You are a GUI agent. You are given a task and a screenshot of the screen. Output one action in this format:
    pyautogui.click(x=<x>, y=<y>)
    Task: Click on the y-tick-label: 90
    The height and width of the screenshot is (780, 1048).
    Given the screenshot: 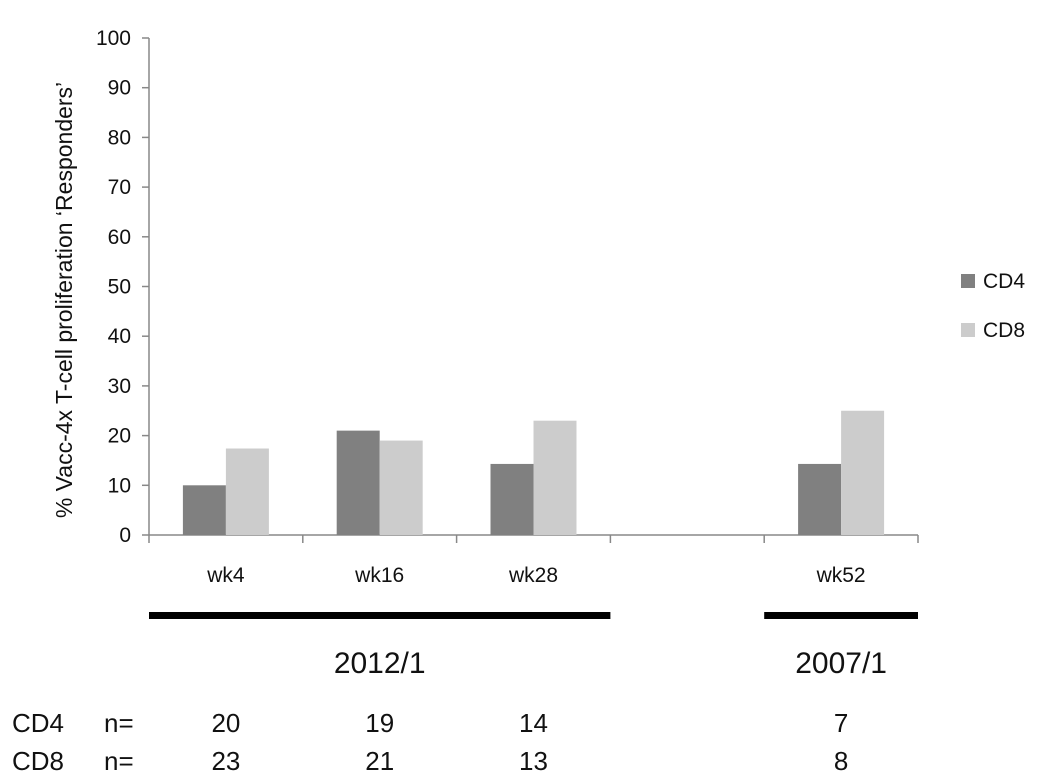 What is the action you would take?
    pyautogui.click(x=119, y=88)
    